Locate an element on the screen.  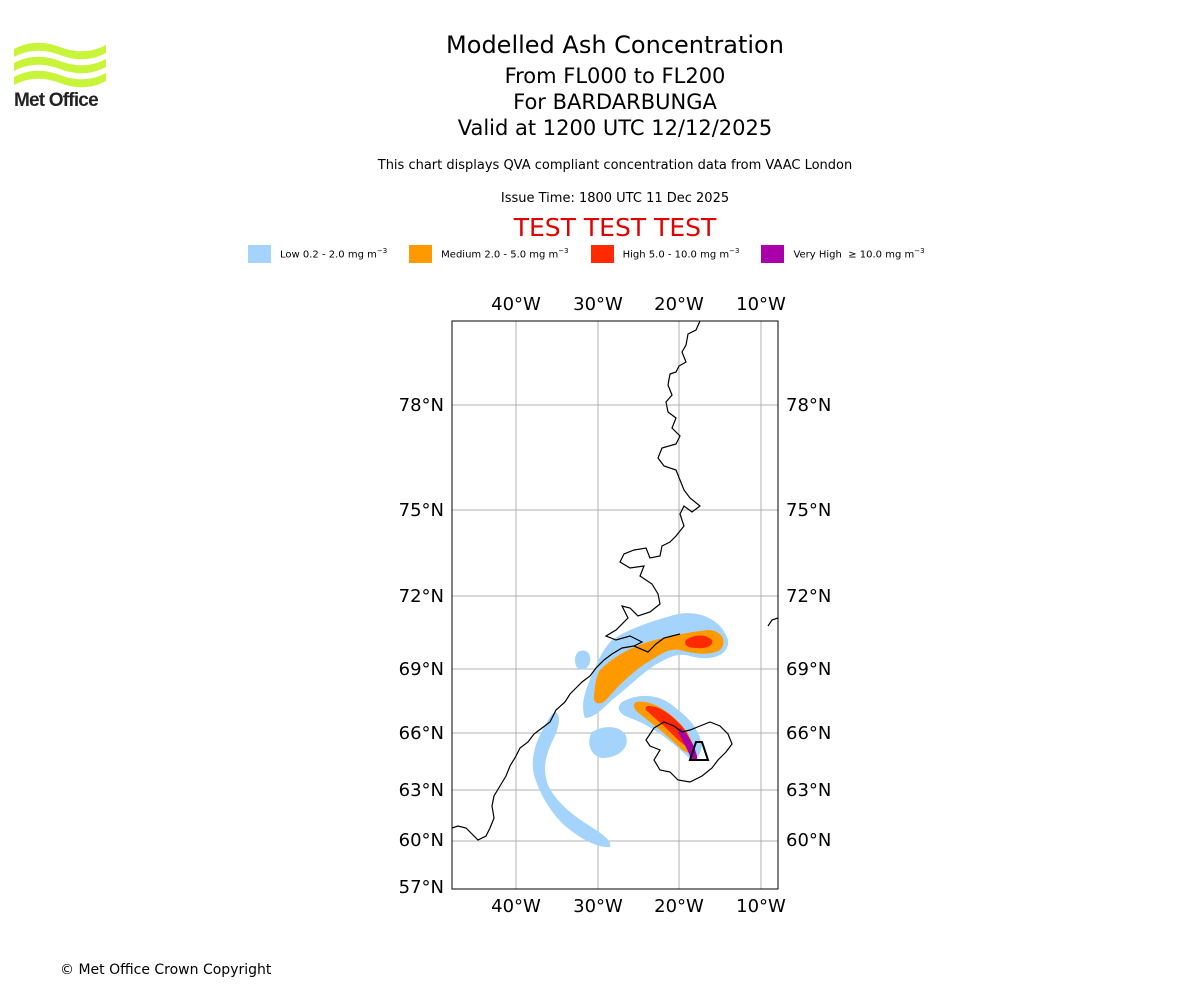
coastline-jan-mayen is located at coordinates (772, 622).